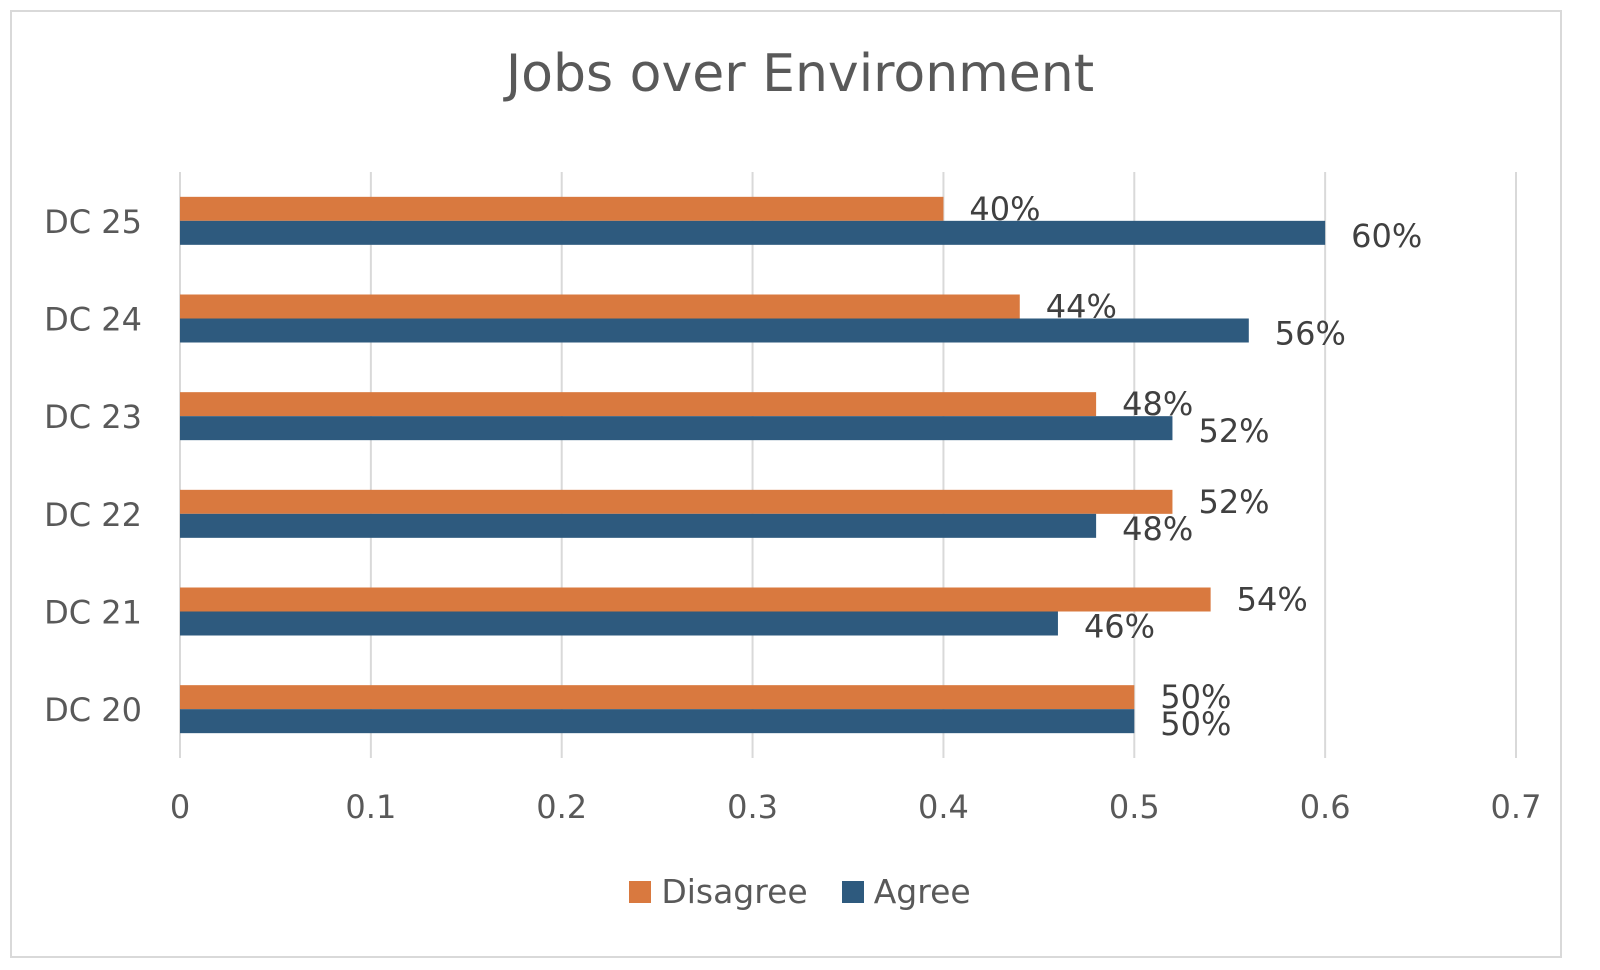 The width and height of the screenshot is (1600, 970). What do you see at coordinates (1272, 600) in the screenshot?
I see `data-label: 54%` at bounding box center [1272, 600].